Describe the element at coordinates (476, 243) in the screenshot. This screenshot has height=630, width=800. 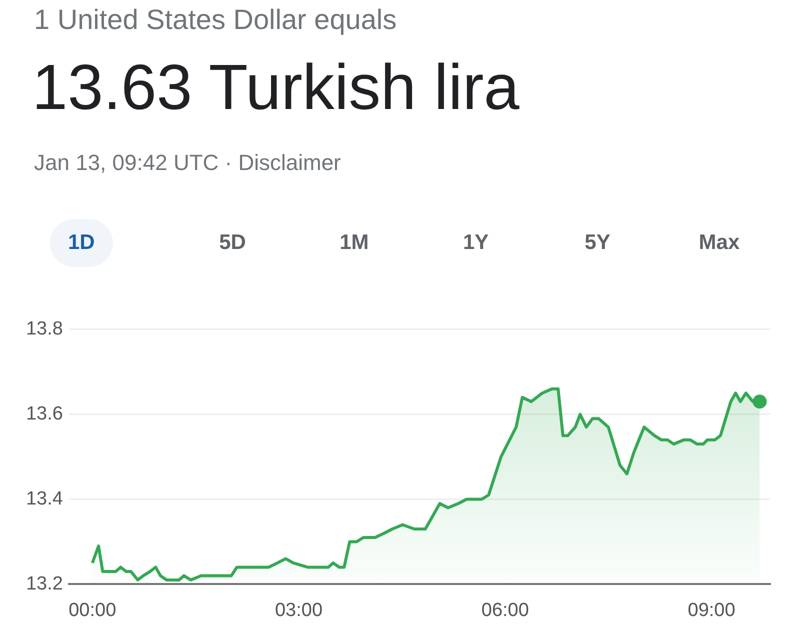
I see `text: 1Y` at that location.